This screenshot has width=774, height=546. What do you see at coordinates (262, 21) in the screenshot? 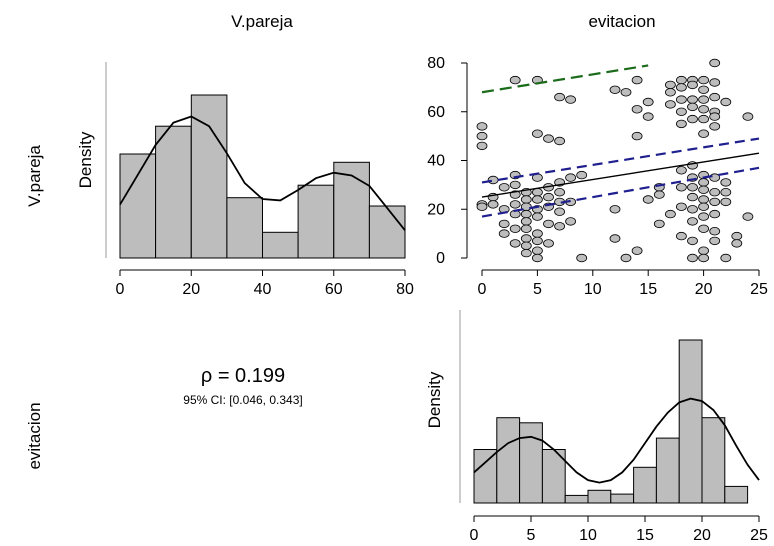
I see `column-title-vpareja: V.pareja` at bounding box center [262, 21].